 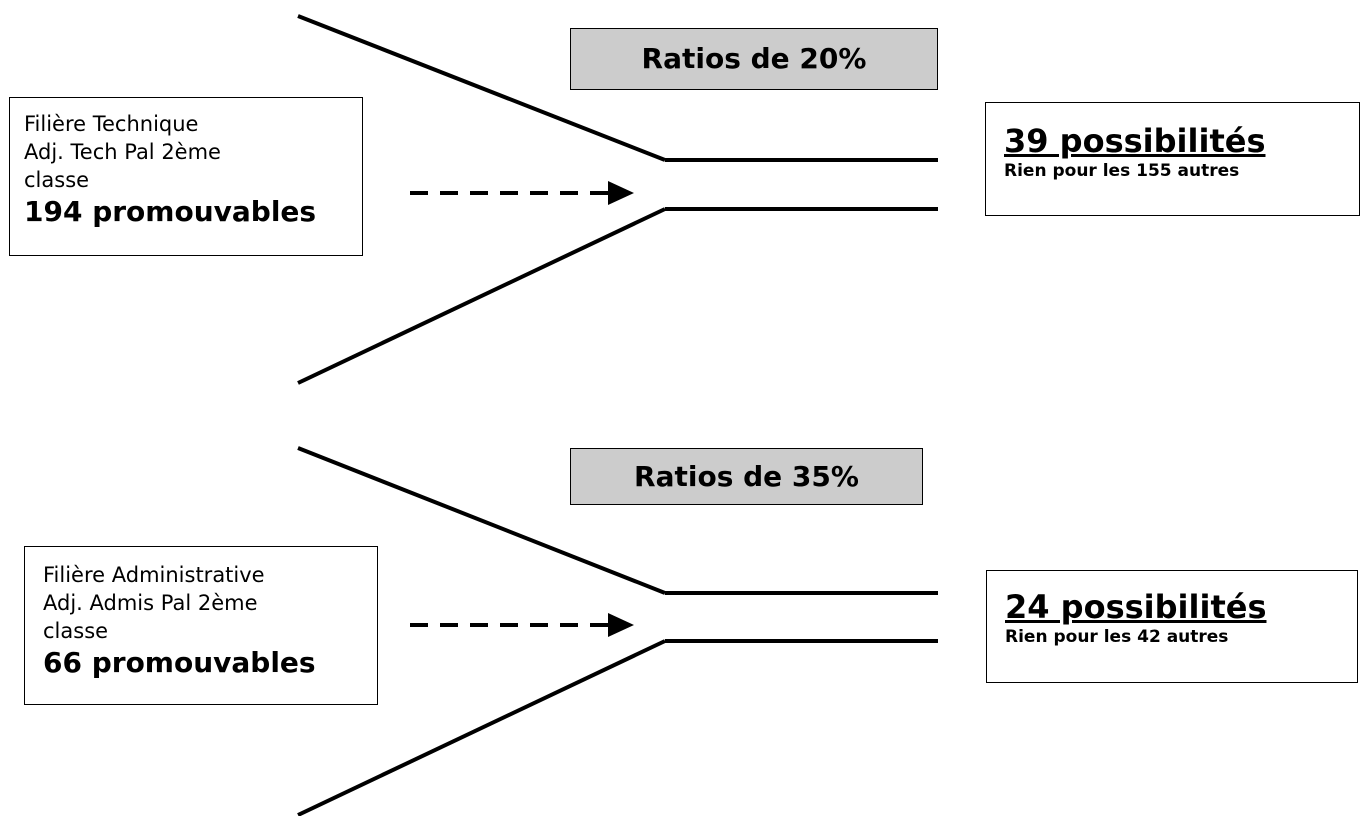 What do you see at coordinates (1136, 607) in the screenshot?
I see `result-2-headline: 24 possibilités` at bounding box center [1136, 607].